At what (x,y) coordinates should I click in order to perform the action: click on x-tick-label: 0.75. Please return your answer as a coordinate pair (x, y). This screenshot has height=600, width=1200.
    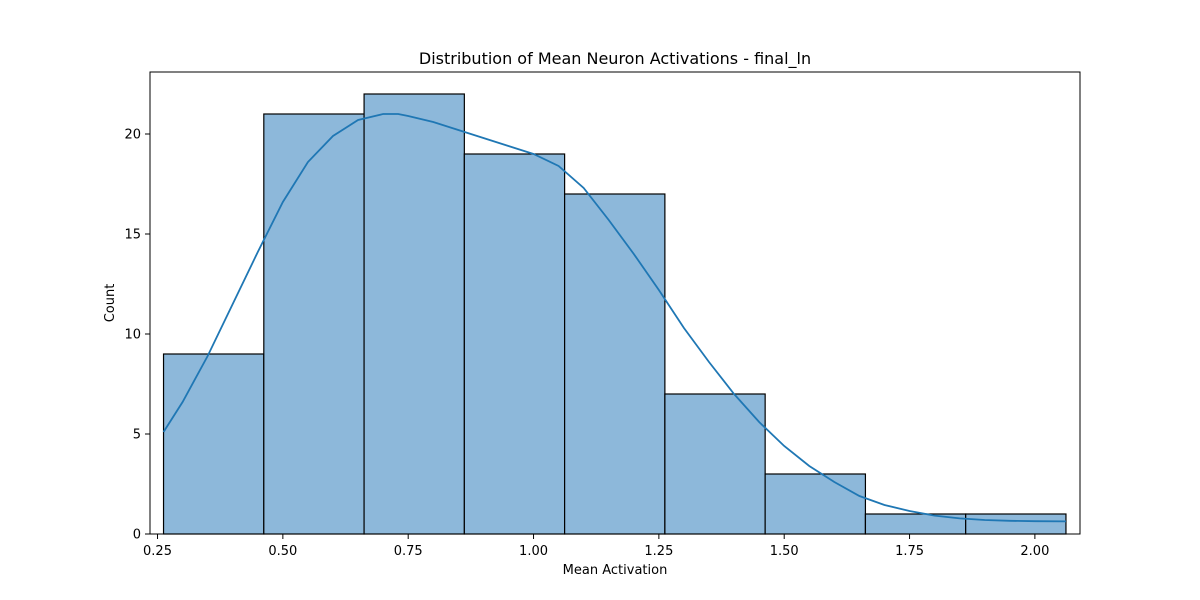
    Looking at the image, I should click on (408, 551).